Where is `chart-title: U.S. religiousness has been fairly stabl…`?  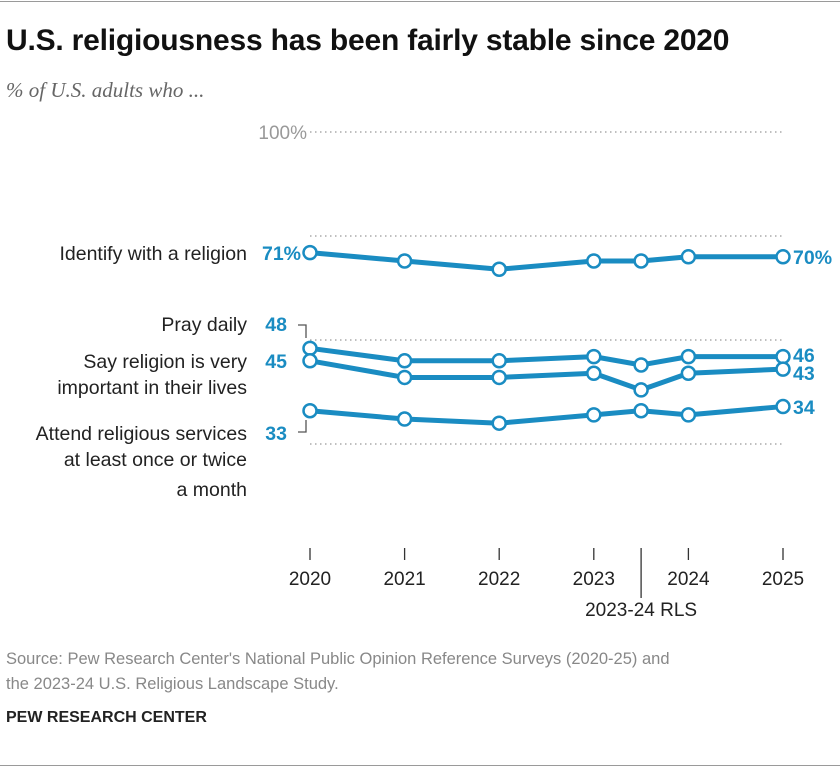
chart-title: U.S. religiousness has been fairly stabl… is located at coordinates (368, 40).